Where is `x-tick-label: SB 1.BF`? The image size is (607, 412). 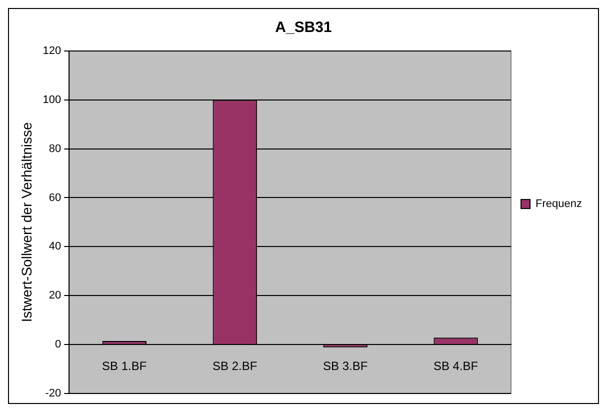
x-tick-label: SB 1.BF is located at coordinates (124, 366).